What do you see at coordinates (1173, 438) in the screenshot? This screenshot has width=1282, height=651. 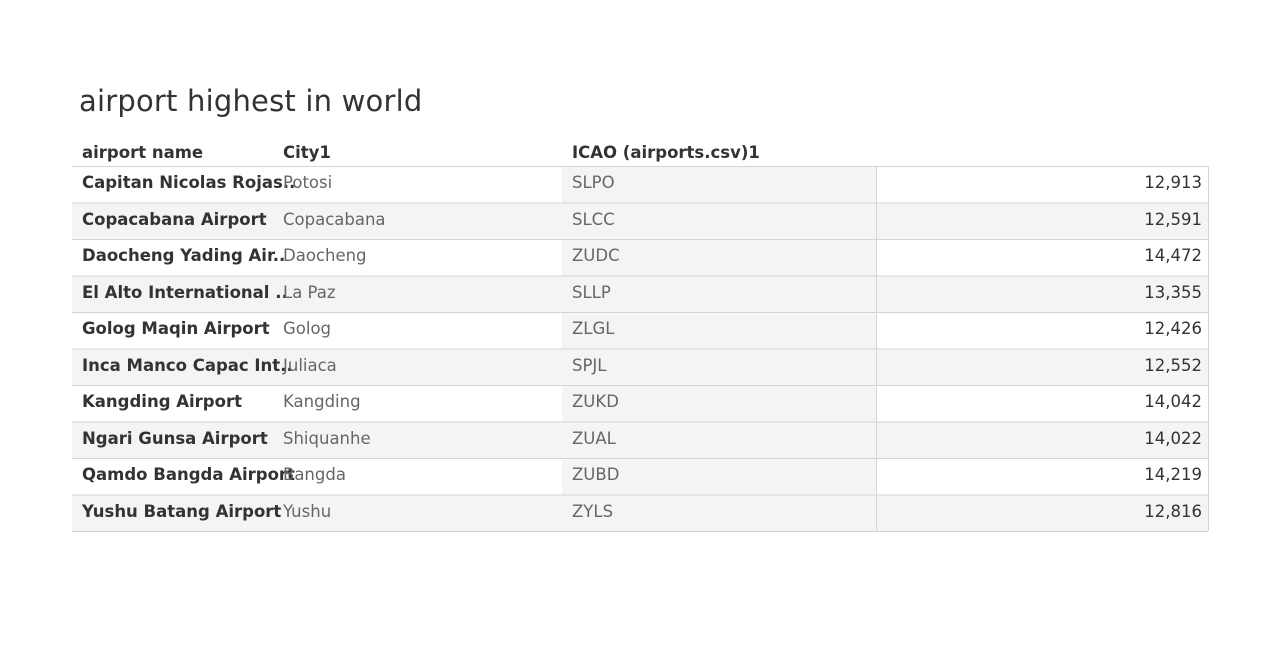 I see `value-cell: 14,022` at bounding box center [1173, 438].